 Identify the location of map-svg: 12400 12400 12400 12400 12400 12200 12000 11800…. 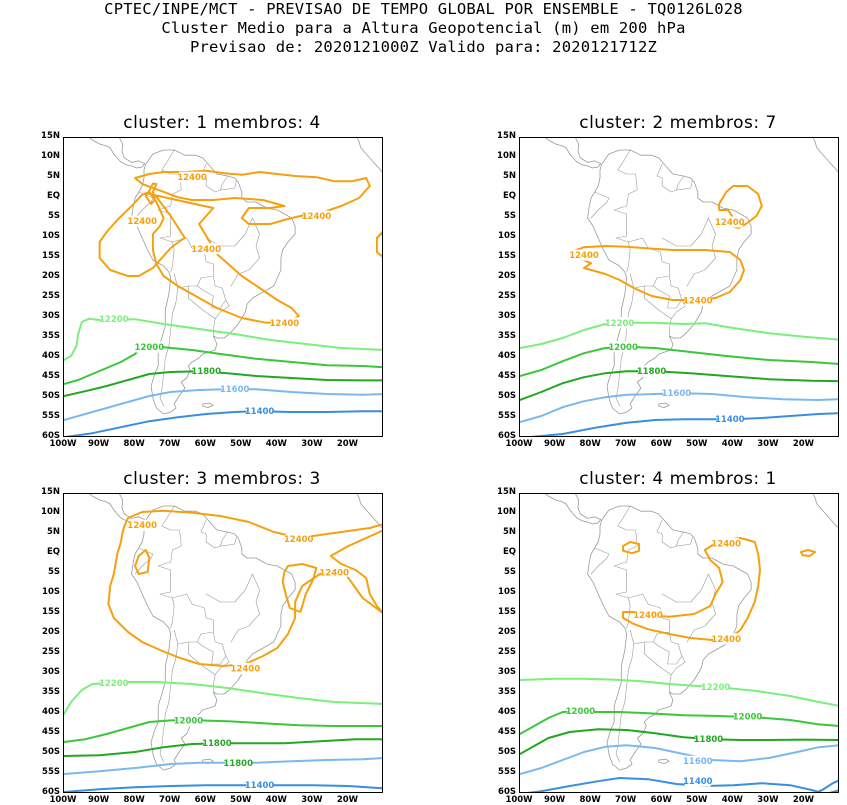
(223, 287).